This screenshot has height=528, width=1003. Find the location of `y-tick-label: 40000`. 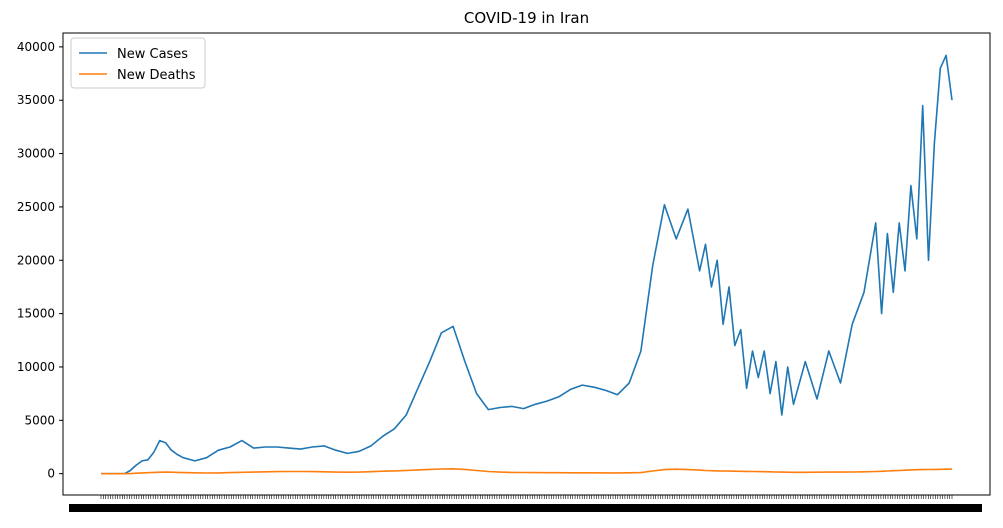

y-tick-label: 40000 is located at coordinates (36, 47).